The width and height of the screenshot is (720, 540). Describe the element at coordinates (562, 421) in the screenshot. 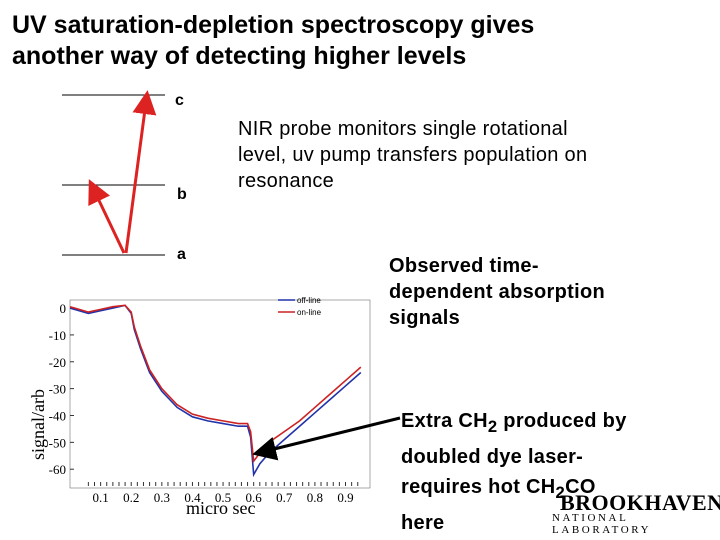

I see `extra-line-1-post: produced by` at that location.